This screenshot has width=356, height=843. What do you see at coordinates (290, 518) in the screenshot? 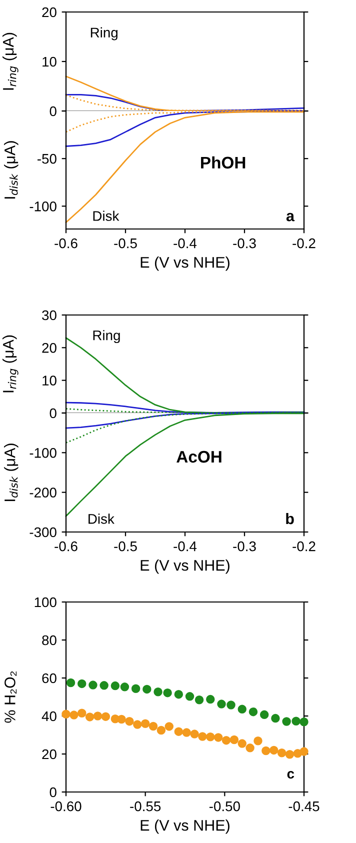
I see `annotation: b` at bounding box center [290, 518].